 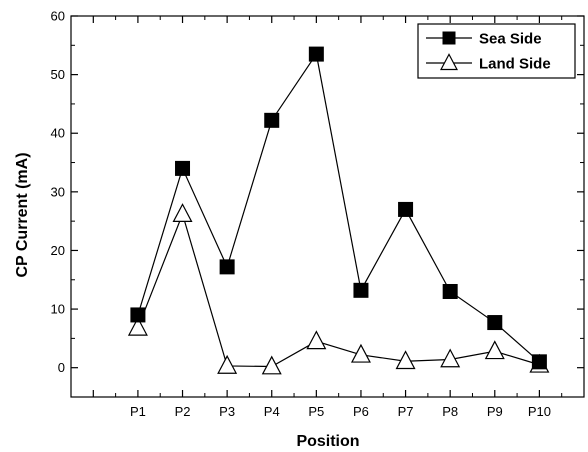 I want to click on x-tick-label: P1, so click(x=138, y=411).